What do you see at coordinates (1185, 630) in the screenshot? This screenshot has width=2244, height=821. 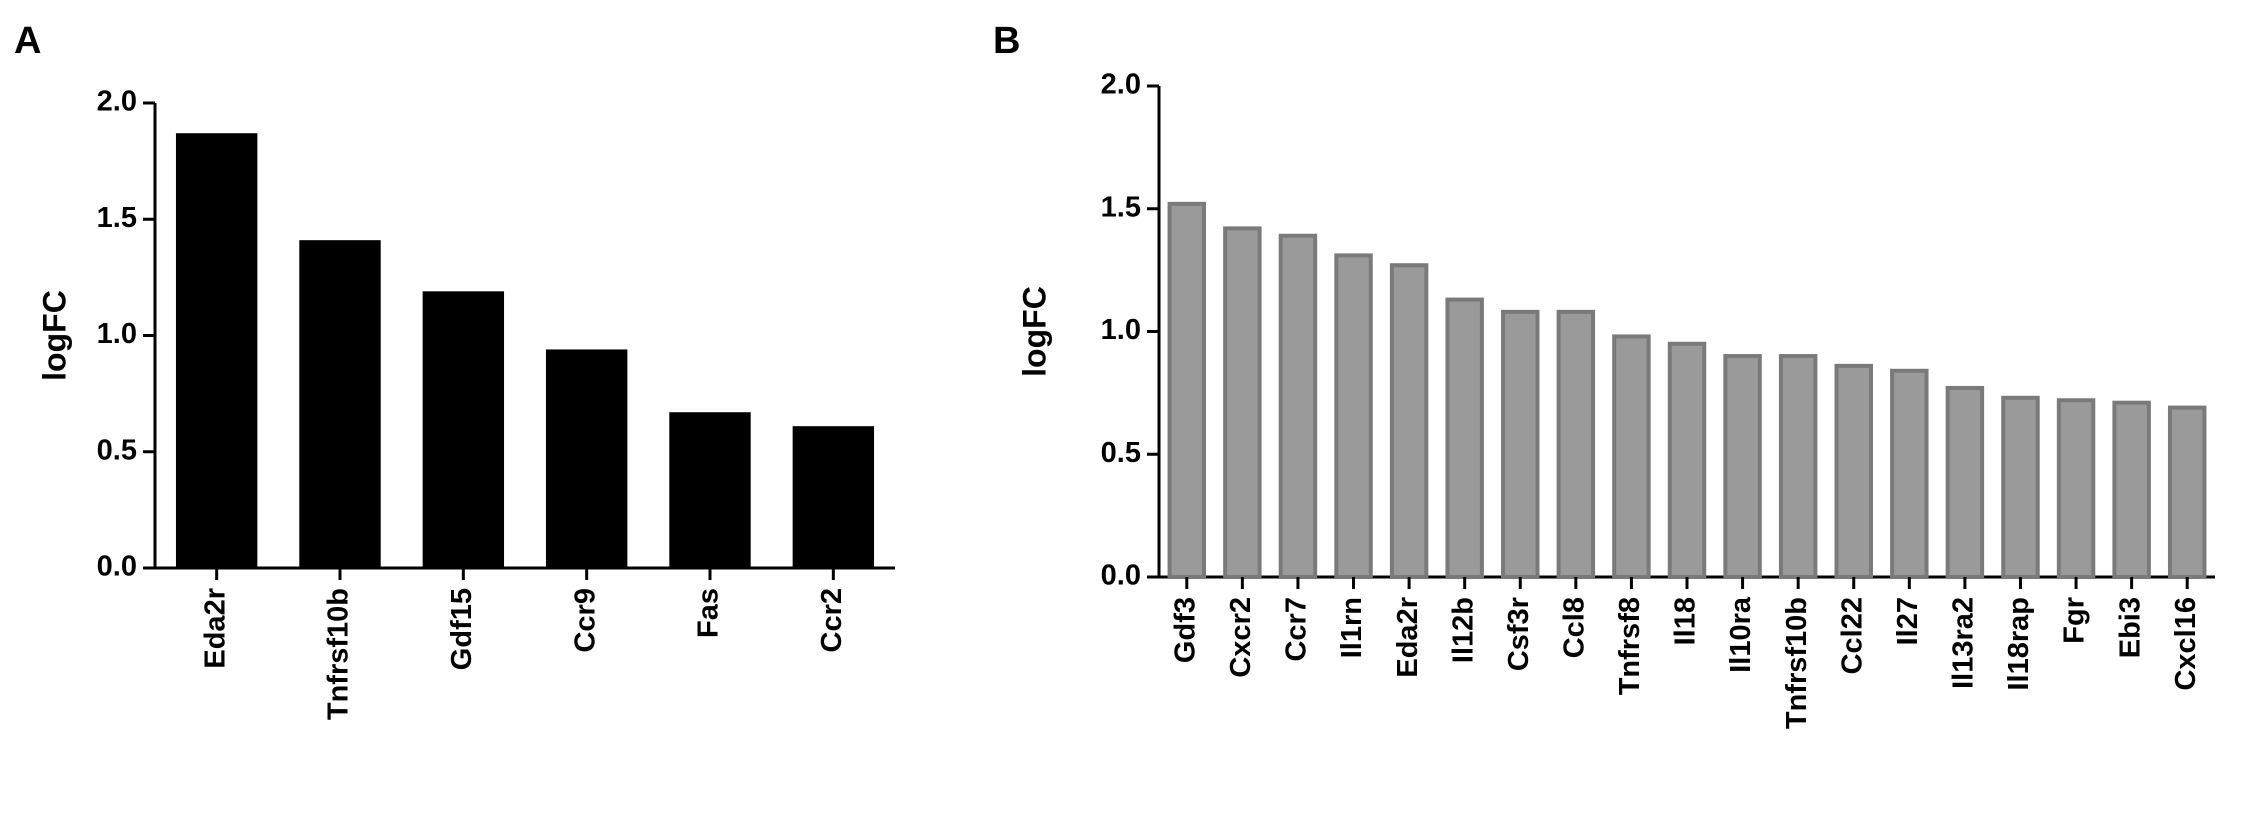 I see `x-tick-label: Gdf3` at bounding box center [1185, 630].